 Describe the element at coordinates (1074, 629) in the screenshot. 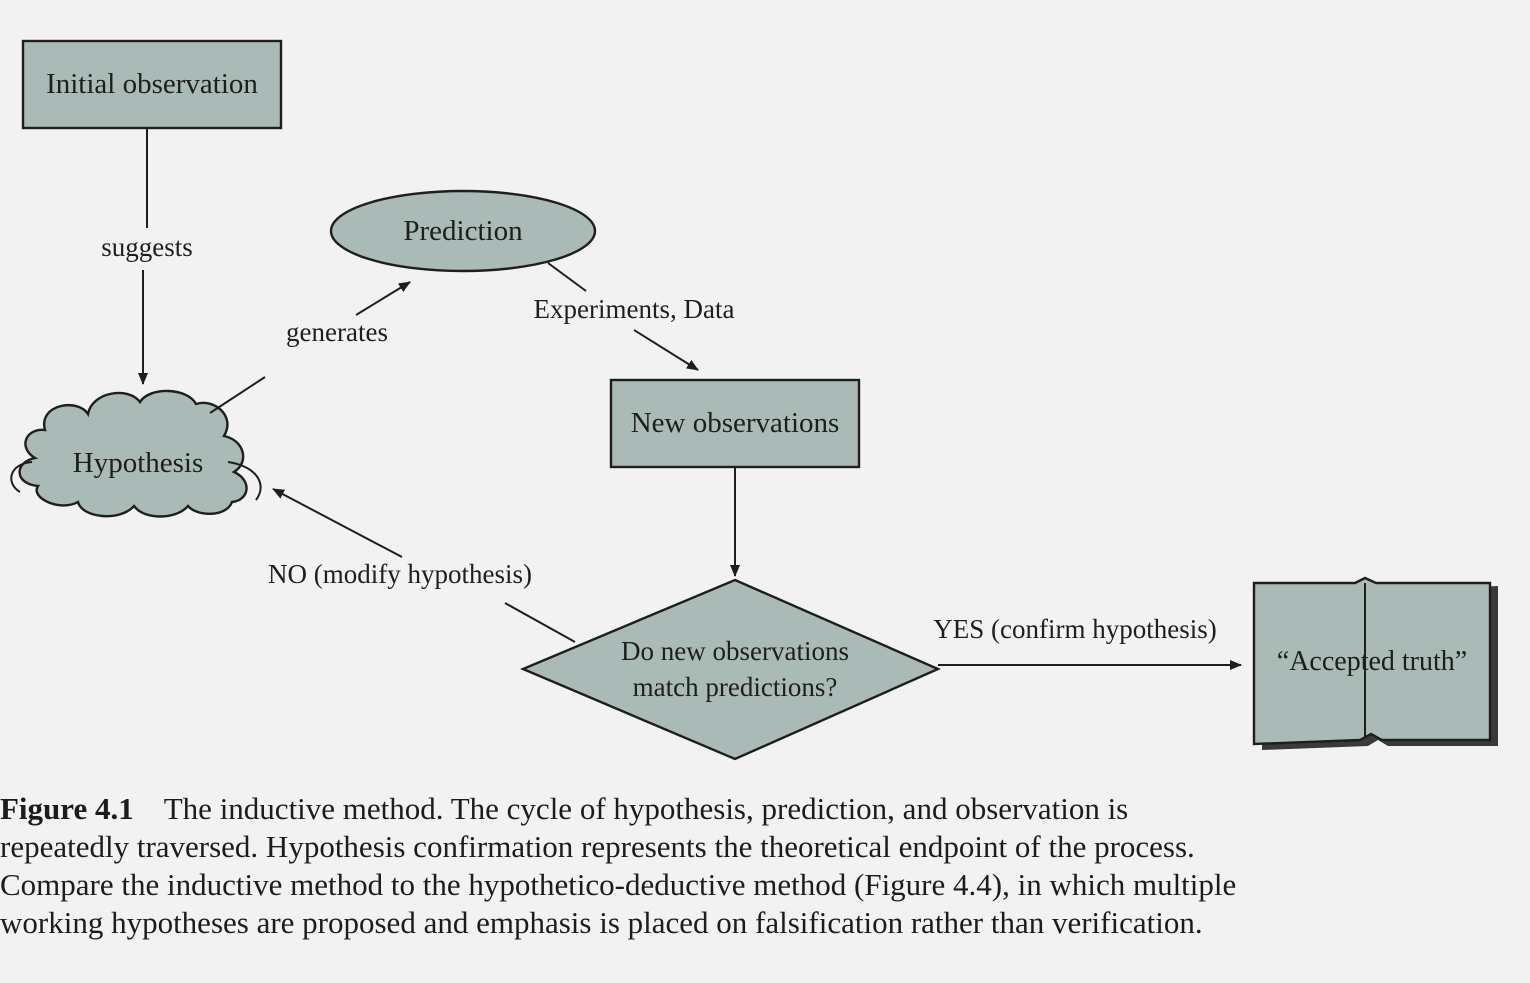

I see `yes-confirm-label: YES (confirm hypothesis)` at that location.